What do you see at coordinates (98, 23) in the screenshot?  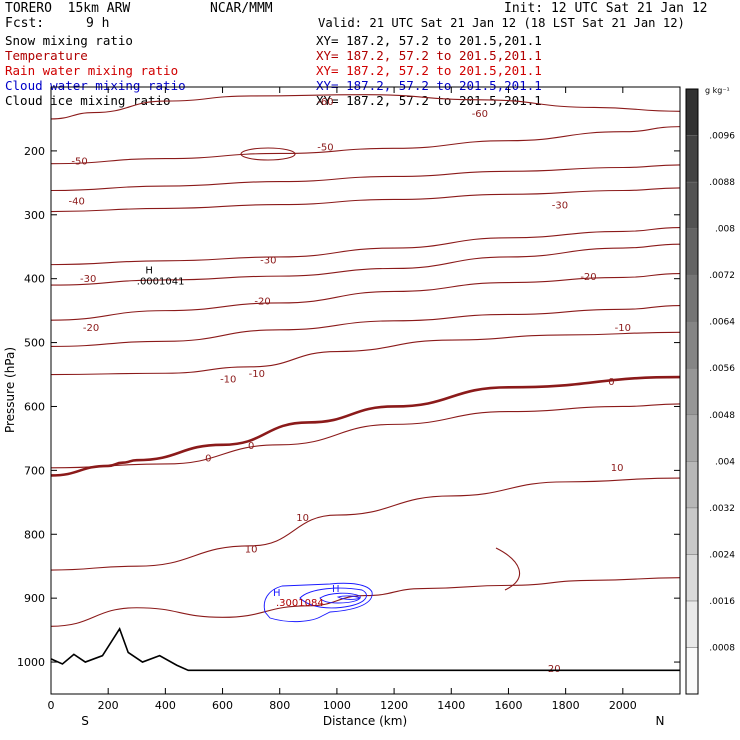 I see `forecast-hour: 9 h` at bounding box center [98, 23].